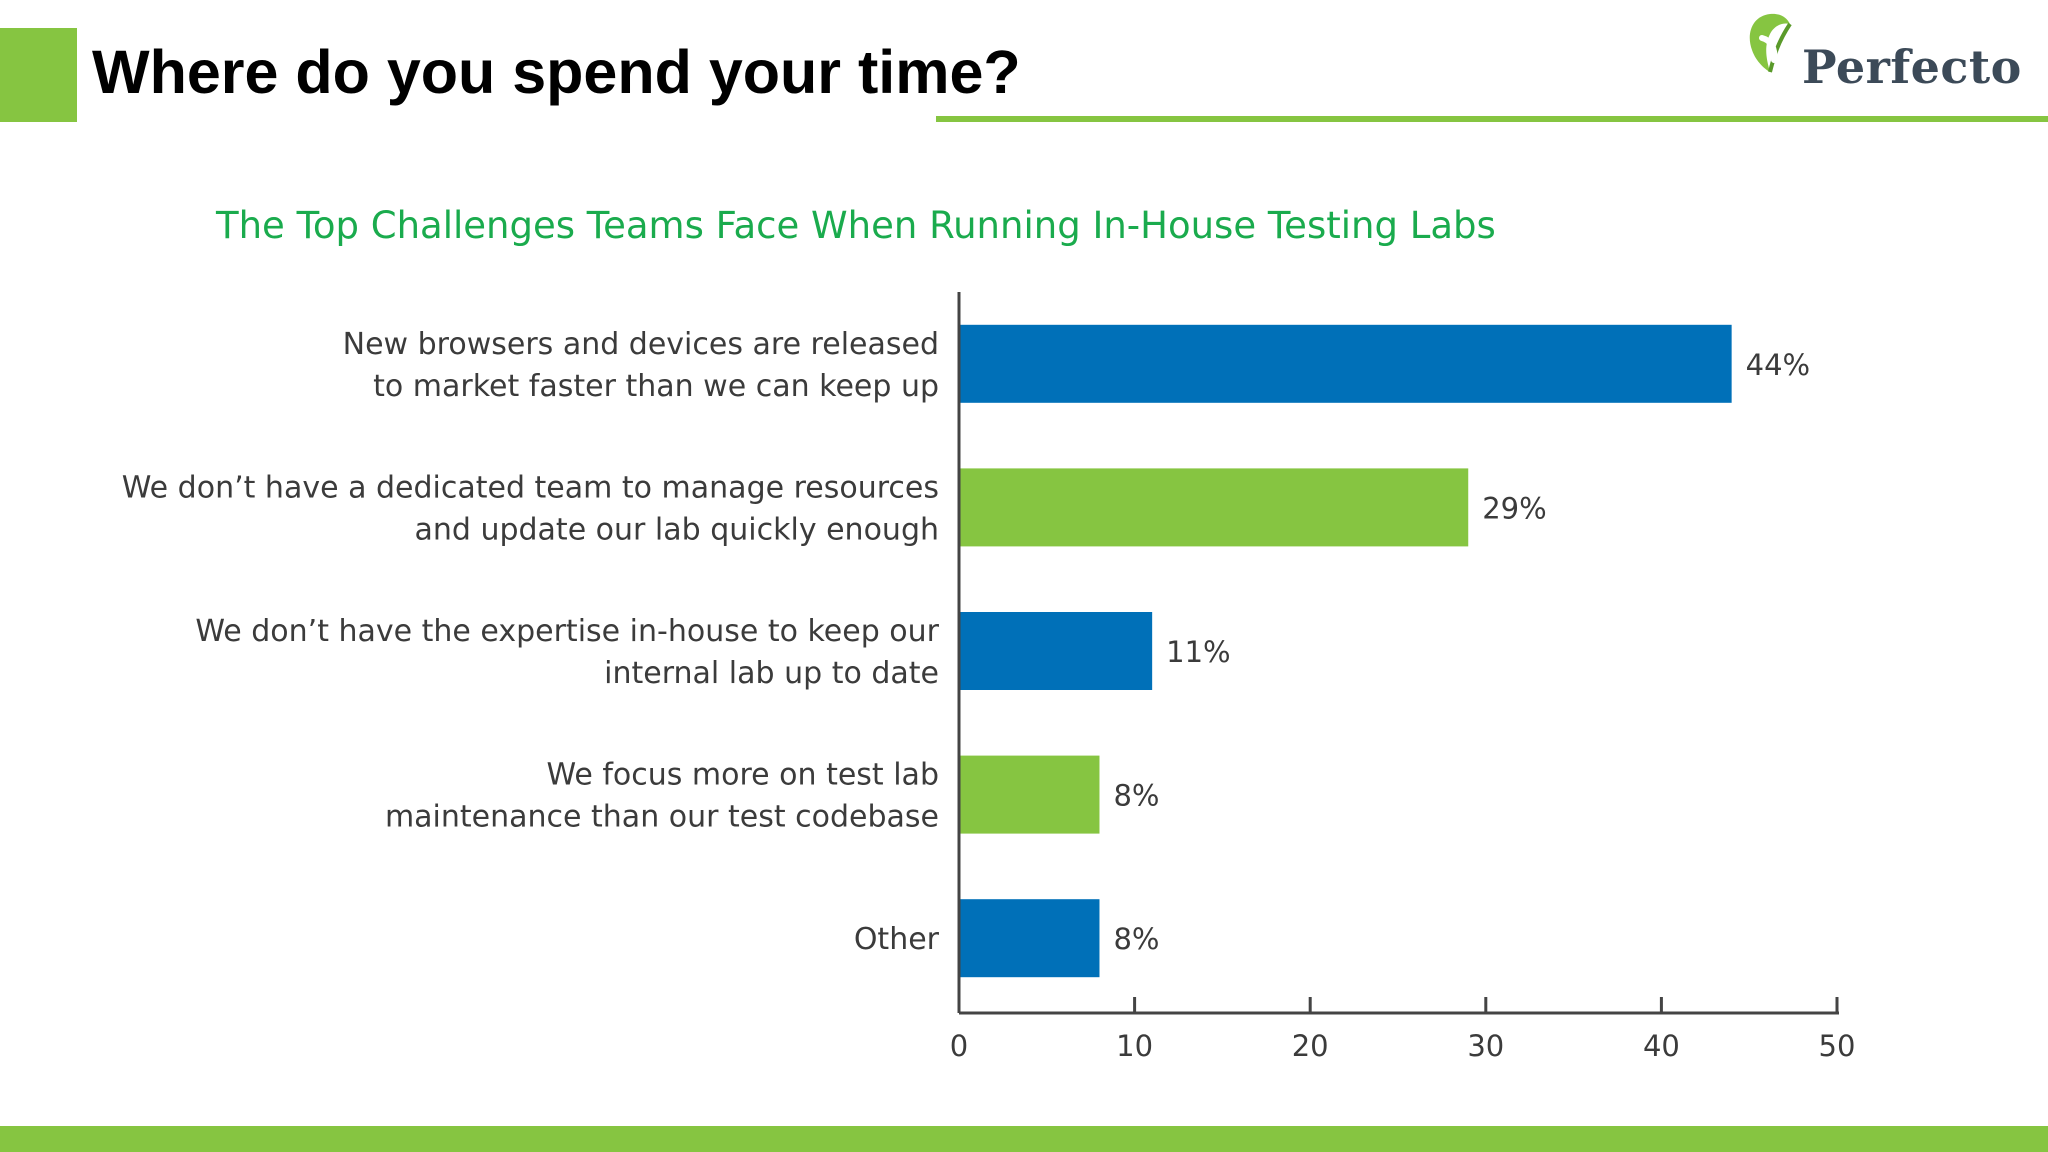  What do you see at coordinates (1492, 119) in the screenshot?
I see `title-underline` at bounding box center [1492, 119].